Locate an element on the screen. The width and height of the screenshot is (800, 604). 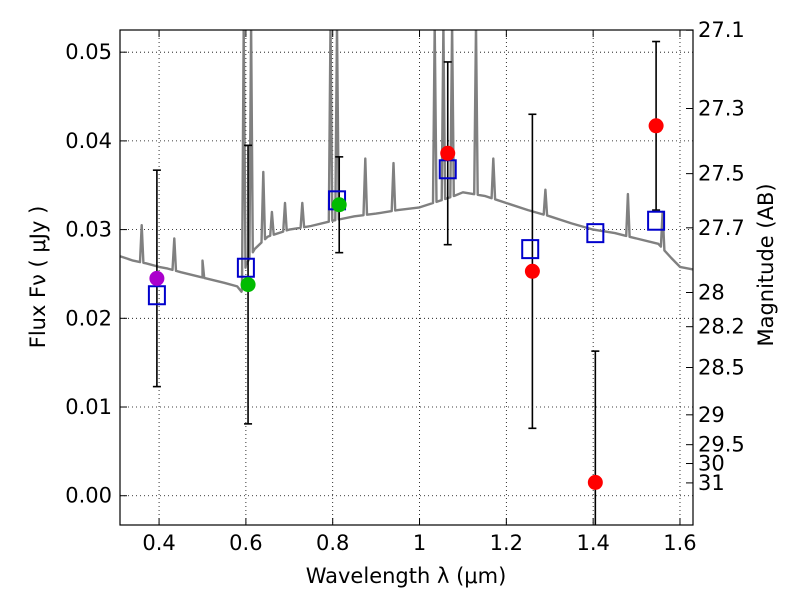
x-tick-label: 0.6 is located at coordinates (245, 543).